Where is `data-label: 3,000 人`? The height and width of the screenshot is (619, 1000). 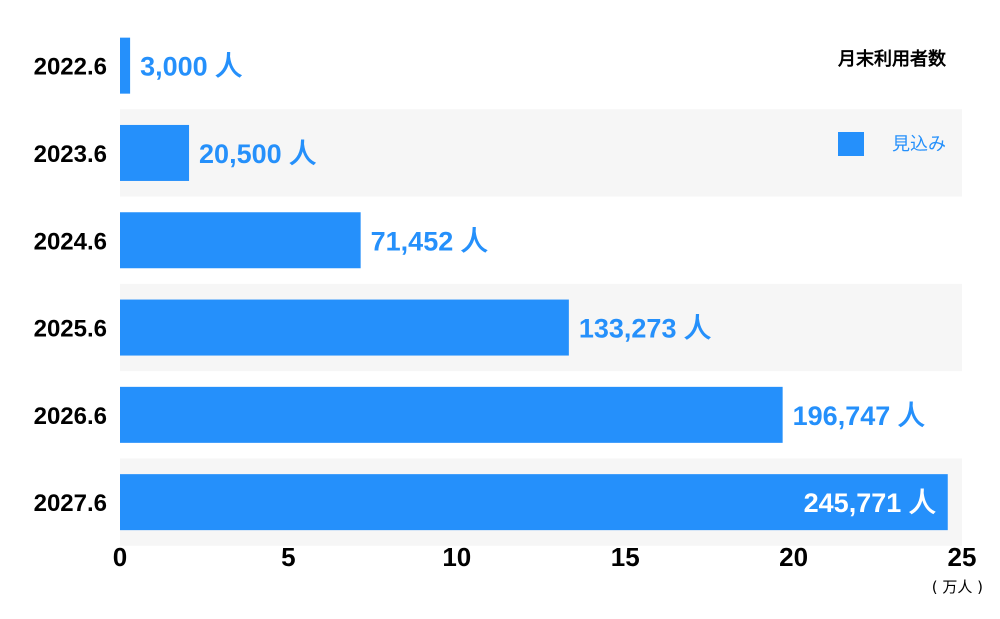
data-label: 3,000 人 is located at coordinates (191, 67).